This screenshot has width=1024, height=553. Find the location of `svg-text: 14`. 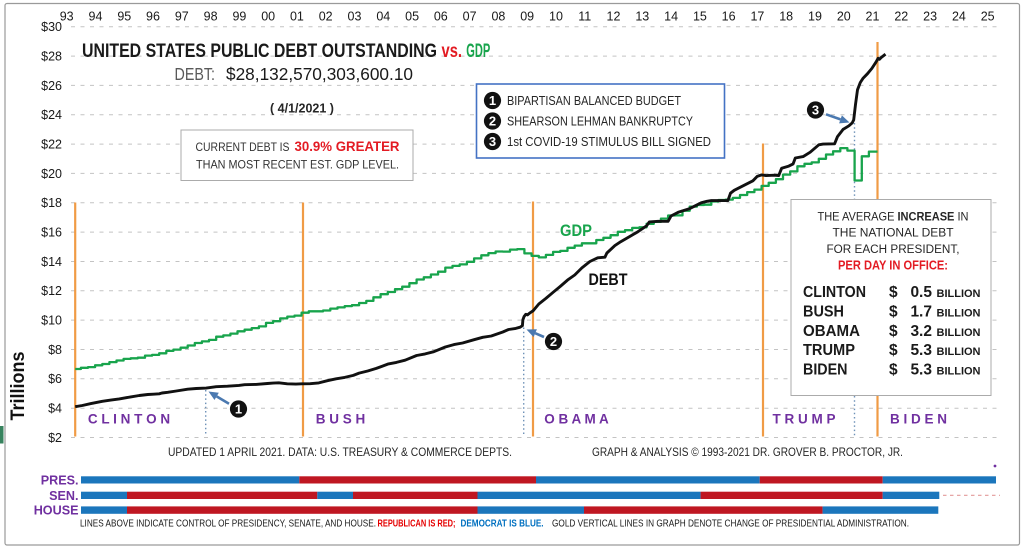

svg-text: 14 is located at coordinates (671, 17).